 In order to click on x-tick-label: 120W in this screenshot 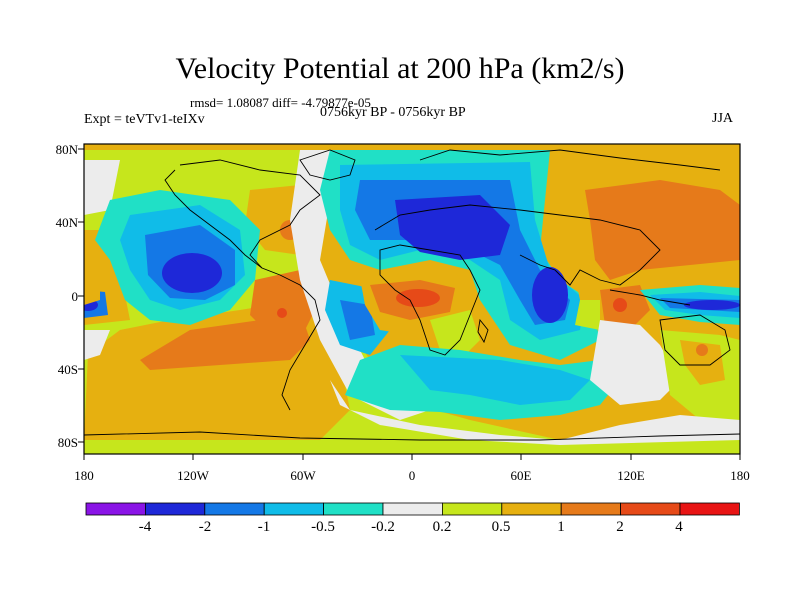, I will do `click(193, 475)`.